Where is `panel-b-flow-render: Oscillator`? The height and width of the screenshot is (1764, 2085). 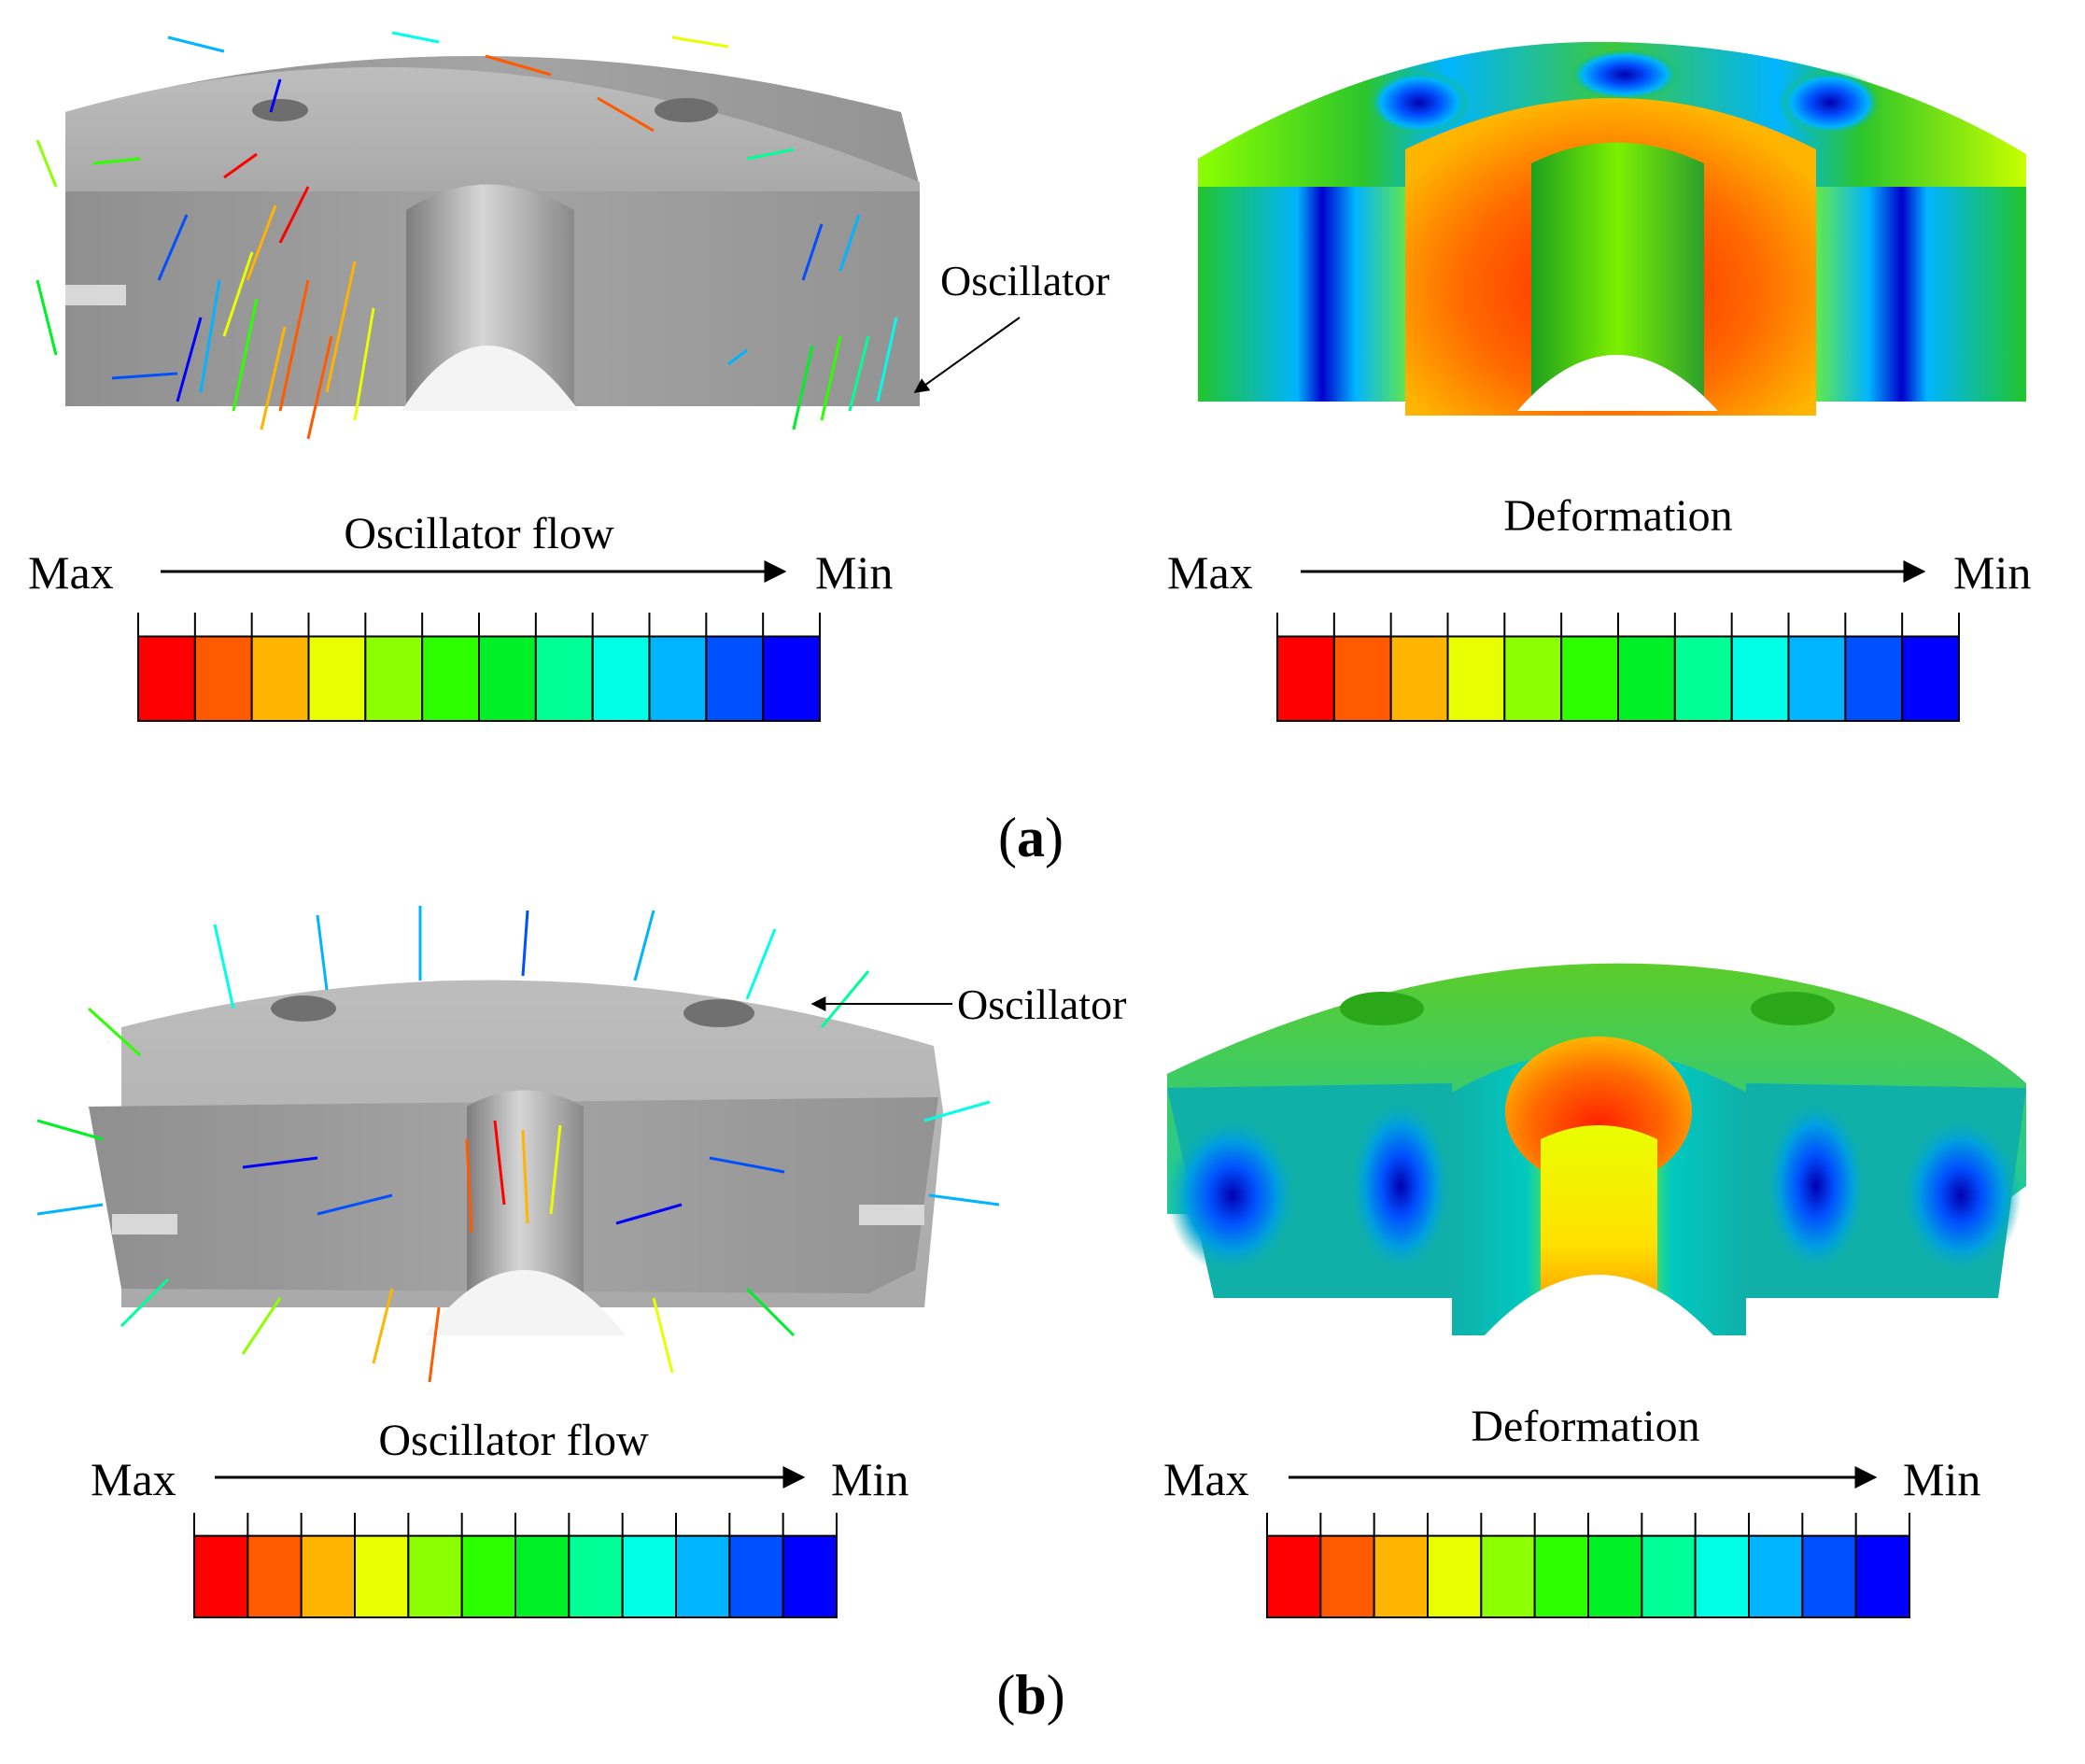 panel-b-flow-render: Oscillator is located at coordinates (581, 1144).